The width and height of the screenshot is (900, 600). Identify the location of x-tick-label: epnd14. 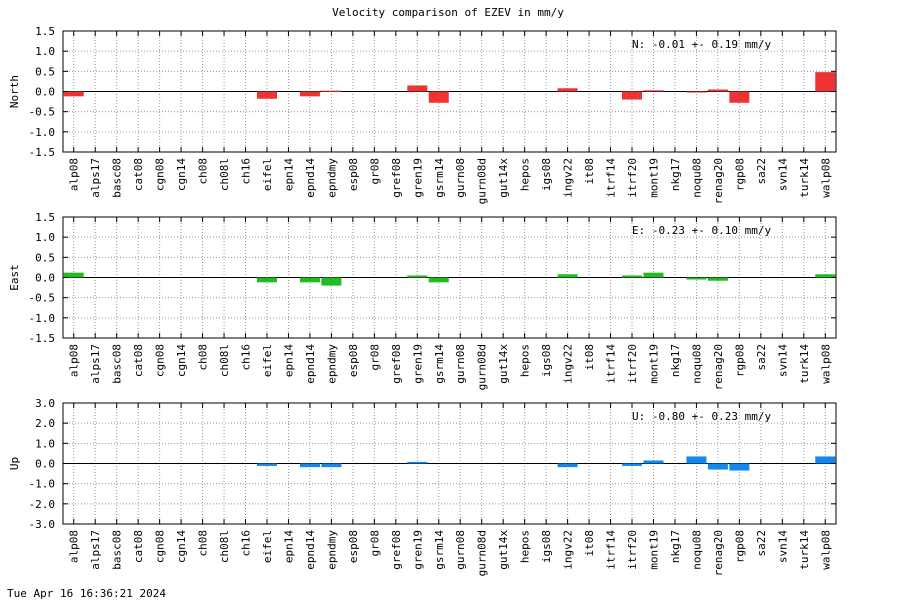
(310, 550).